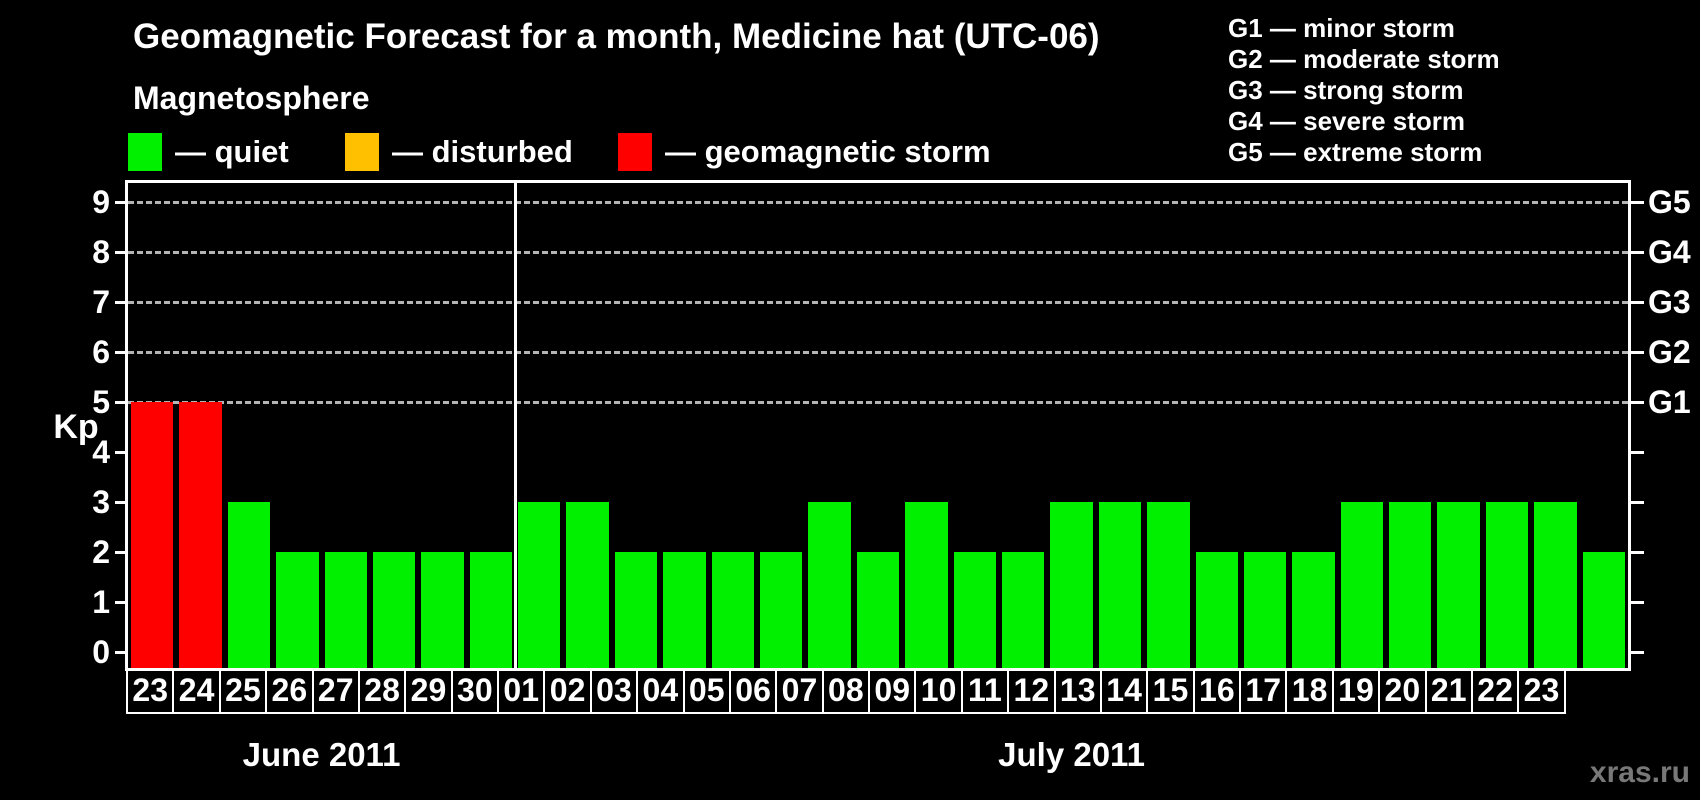 This screenshot has width=1700, height=800. I want to click on legend-item-storm: — geomagnetic storm, so click(804, 152).